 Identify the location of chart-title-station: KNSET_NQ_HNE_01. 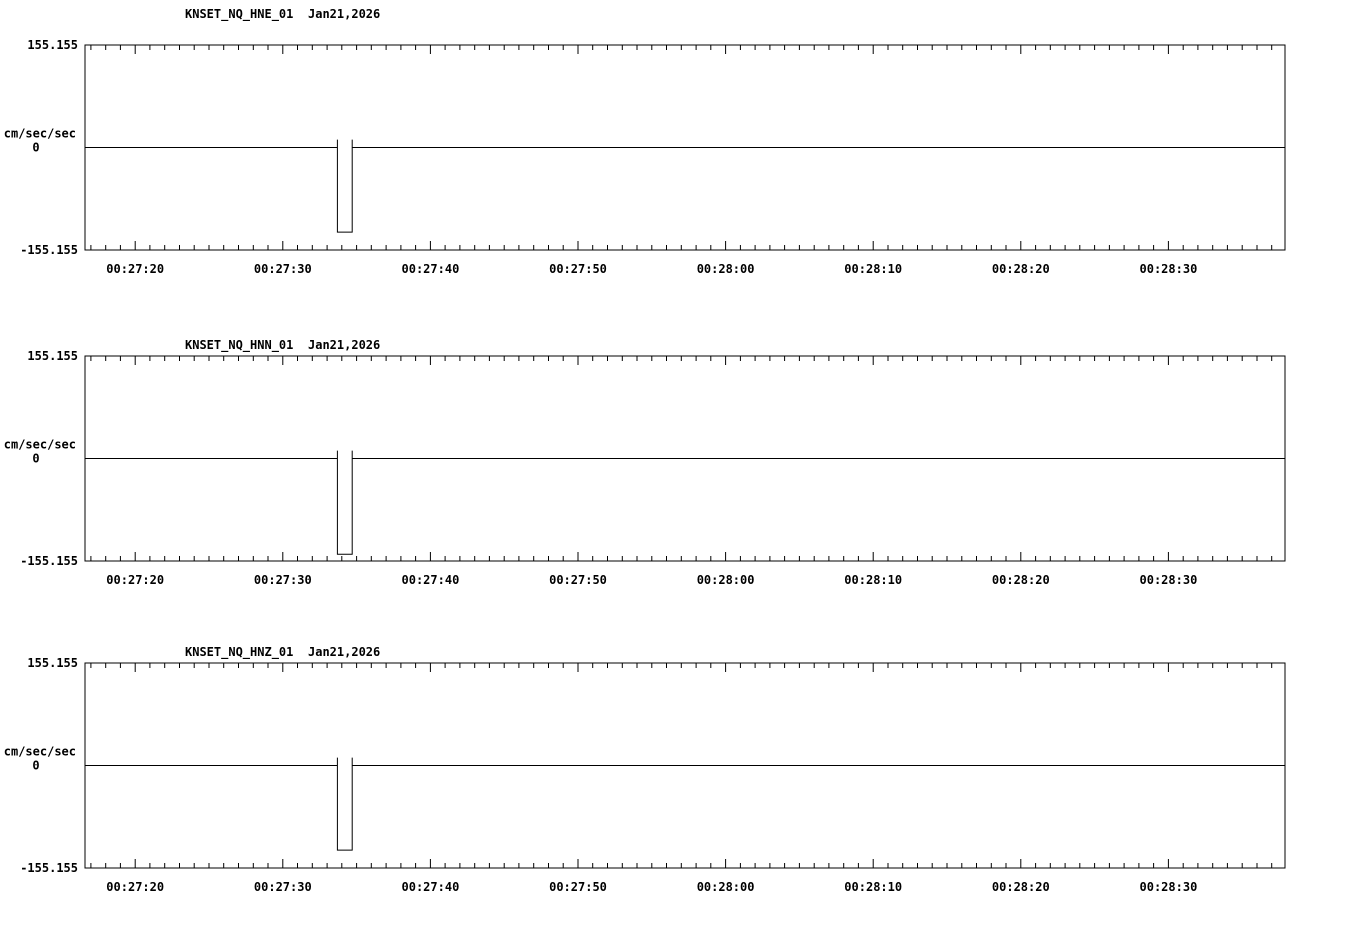
(239, 14).